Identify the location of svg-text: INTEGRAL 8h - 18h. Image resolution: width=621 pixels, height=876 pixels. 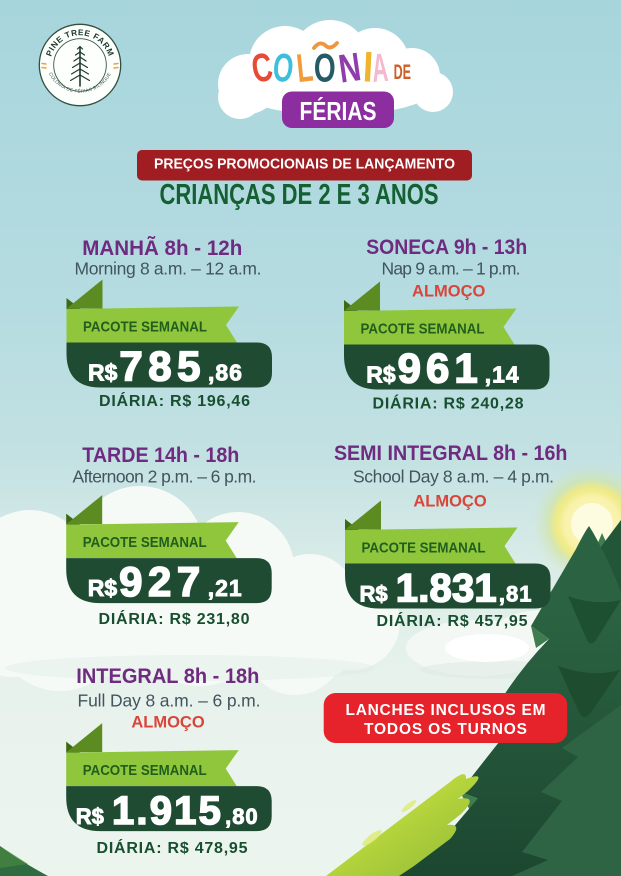
(167, 676).